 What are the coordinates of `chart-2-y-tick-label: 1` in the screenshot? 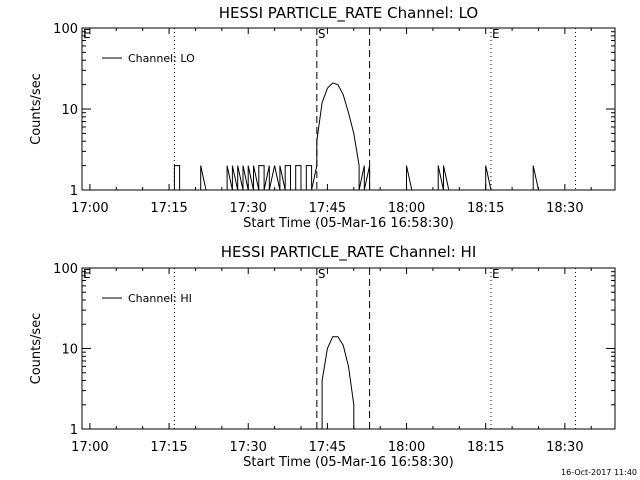 It's located at (74, 430).